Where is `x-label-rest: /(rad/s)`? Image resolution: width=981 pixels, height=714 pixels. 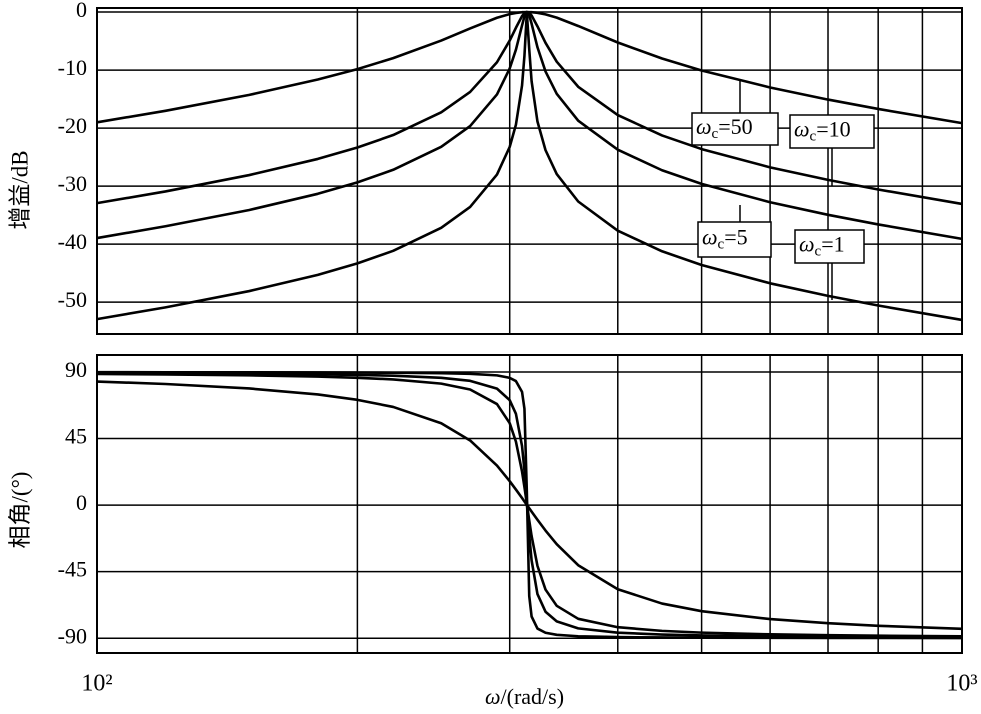
x-label-rest: /(rad/s) is located at coordinates (533, 696).